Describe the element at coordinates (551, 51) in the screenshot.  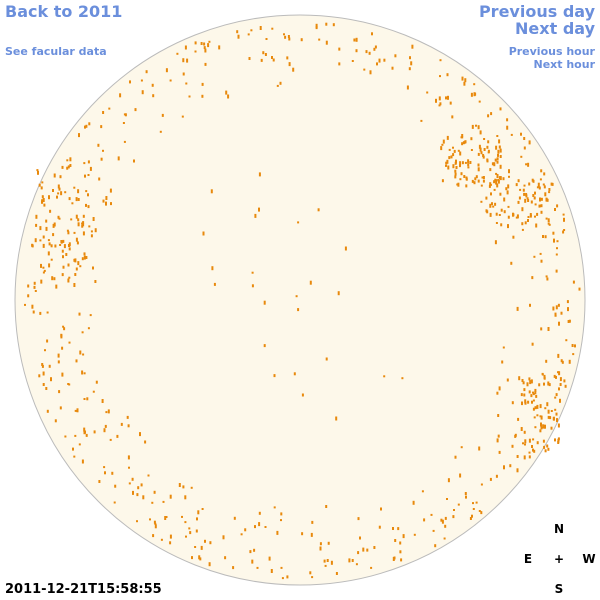
I see `previous-hour-link: Previous hour` at that location.